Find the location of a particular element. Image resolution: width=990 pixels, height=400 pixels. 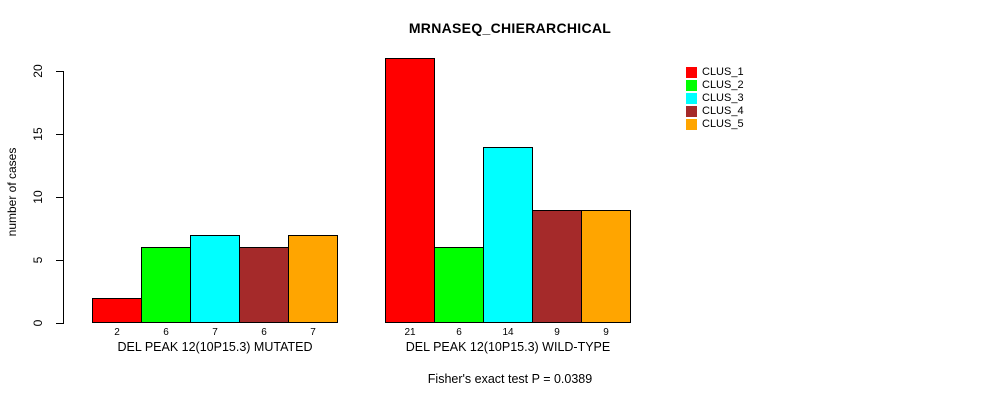

chart-title: MRNASEQ_CHIERARCHICAL is located at coordinates (510, 28).